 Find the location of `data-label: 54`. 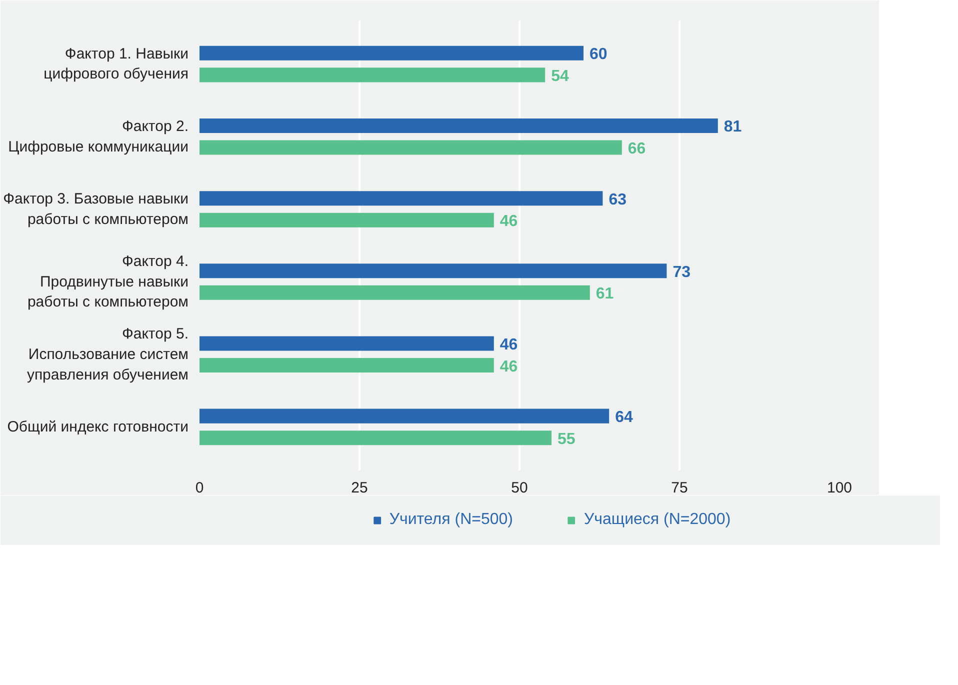

data-label: 54 is located at coordinates (560, 76).